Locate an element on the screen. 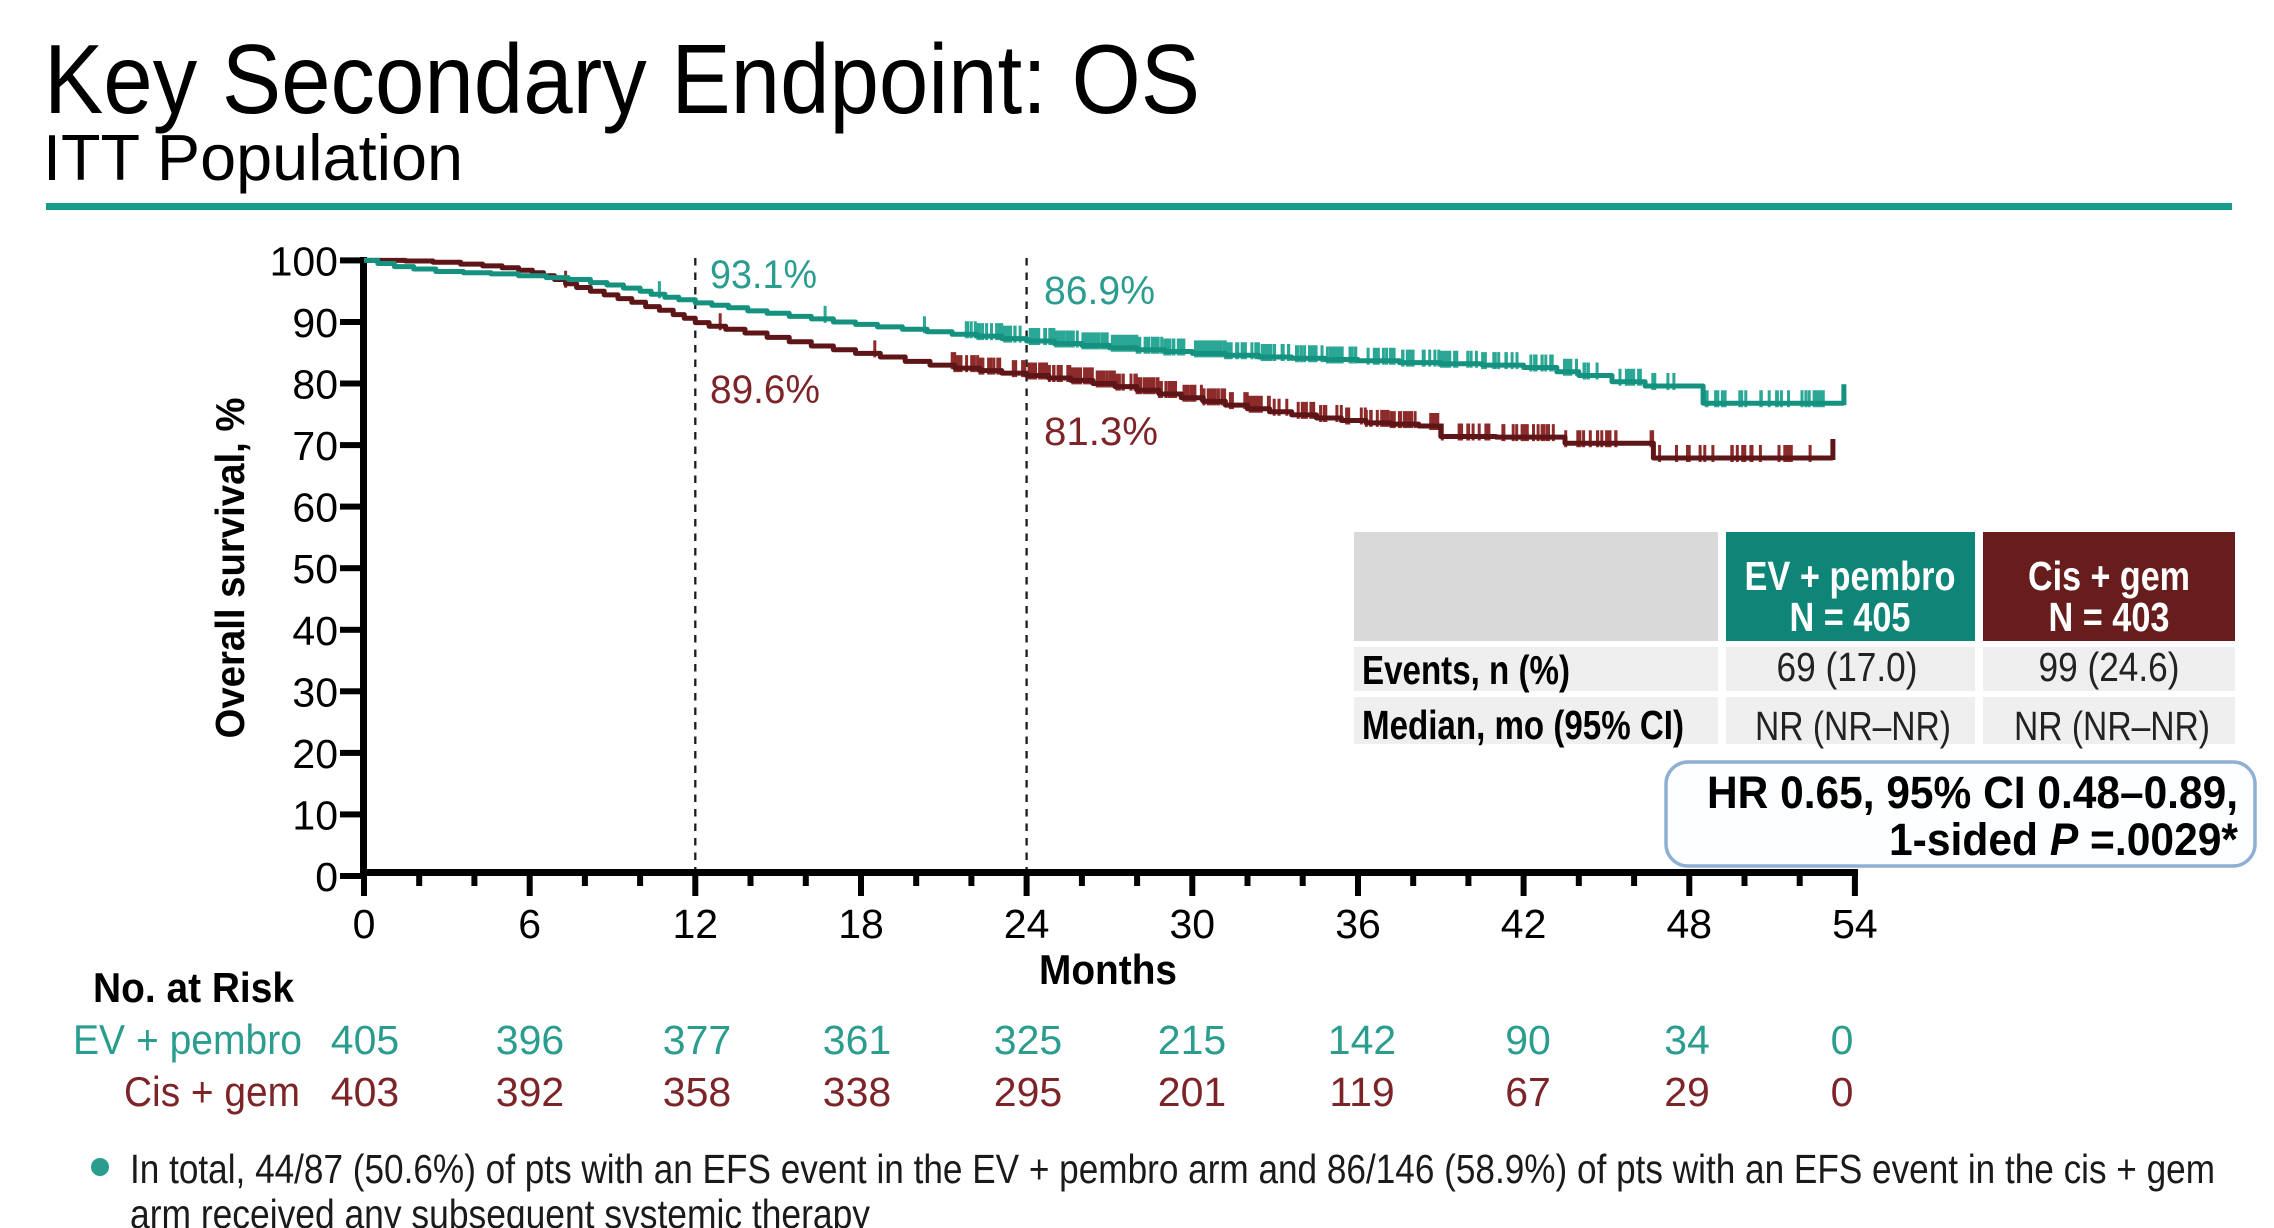 The height and width of the screenshot is (1228, 2274). svg-text: 24 is located at coordinates (1027, 924).